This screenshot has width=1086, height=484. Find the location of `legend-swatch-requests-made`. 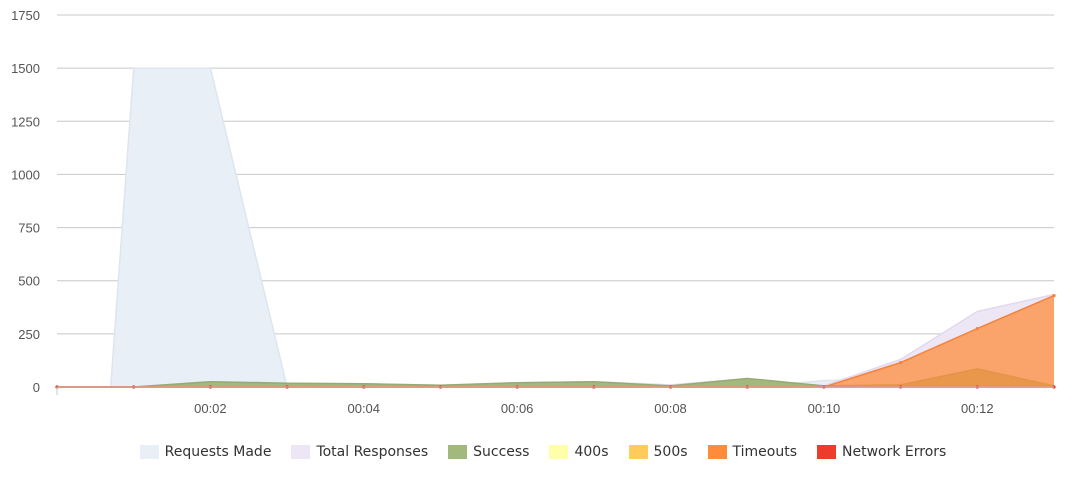

legend-swatch-requests-made is located at coordinates (149, 452).